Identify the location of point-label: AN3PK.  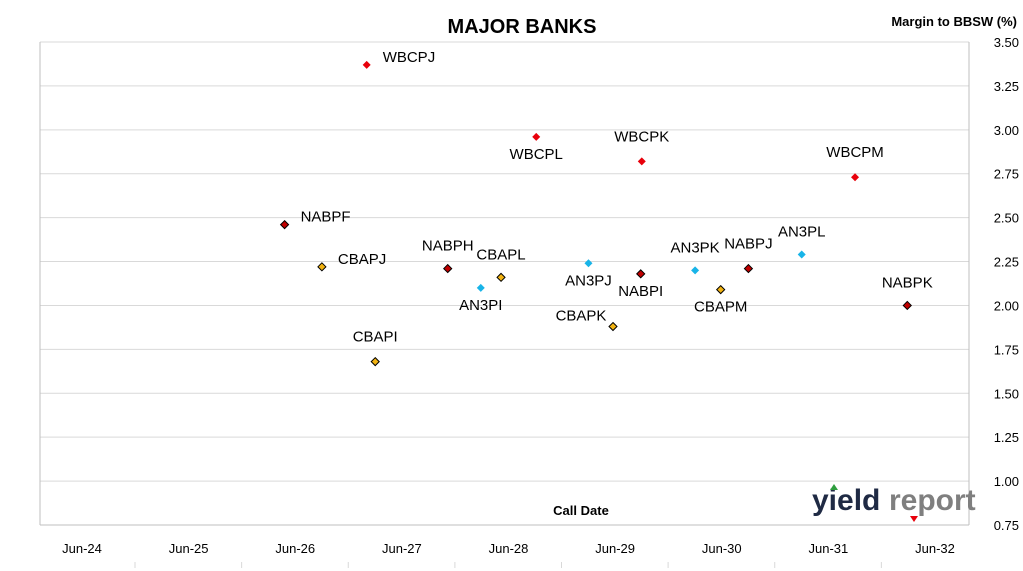
(694, 247).